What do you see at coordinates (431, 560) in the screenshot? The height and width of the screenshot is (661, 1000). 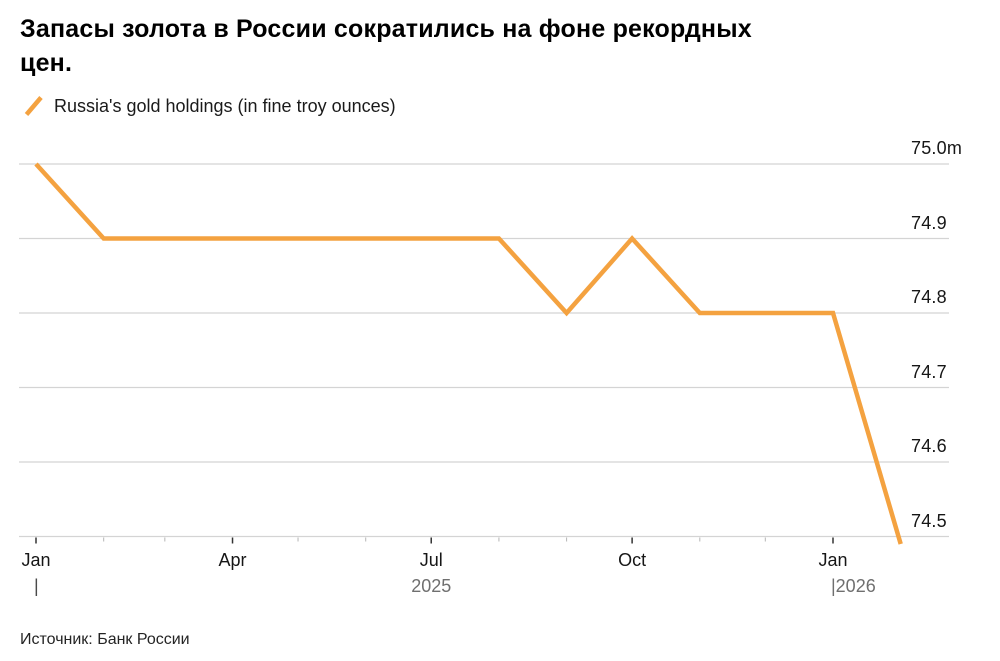 I see `x-axis-month-label: Jul` at bounding box center [431, 560].